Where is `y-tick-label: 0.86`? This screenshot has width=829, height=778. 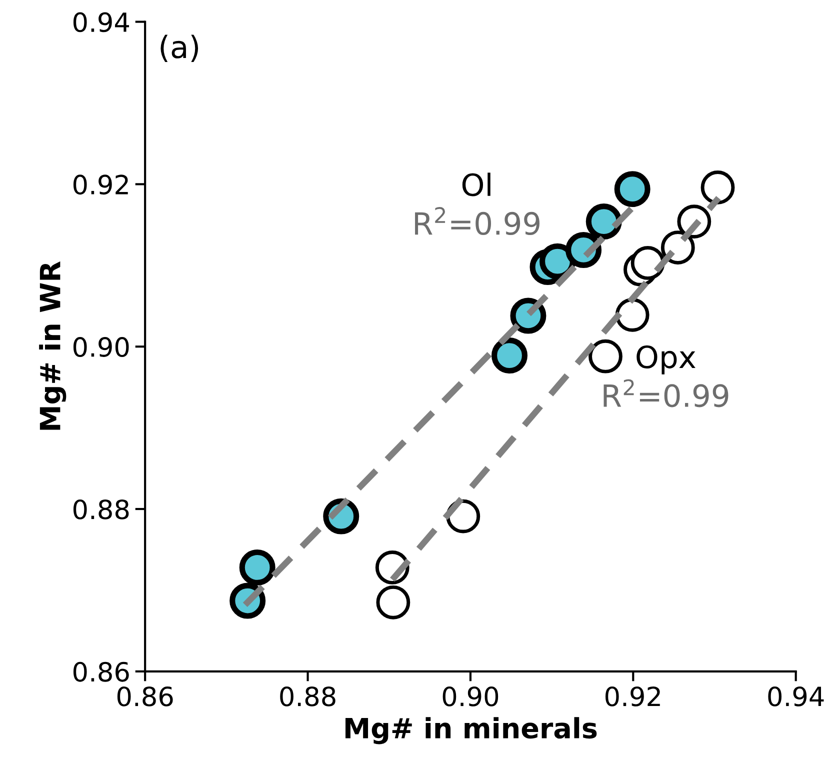 y-tick-label: 0.86 is located at coordinates (101, 672).